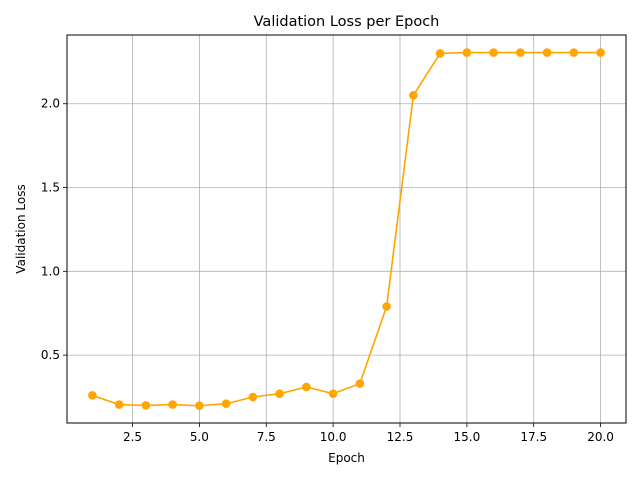 The width and height of the screenshot is (640, 480). Describe the element at coordinates (21, 228) in the screenshot. I see `y-axis-label: Validation Loss` at that location.